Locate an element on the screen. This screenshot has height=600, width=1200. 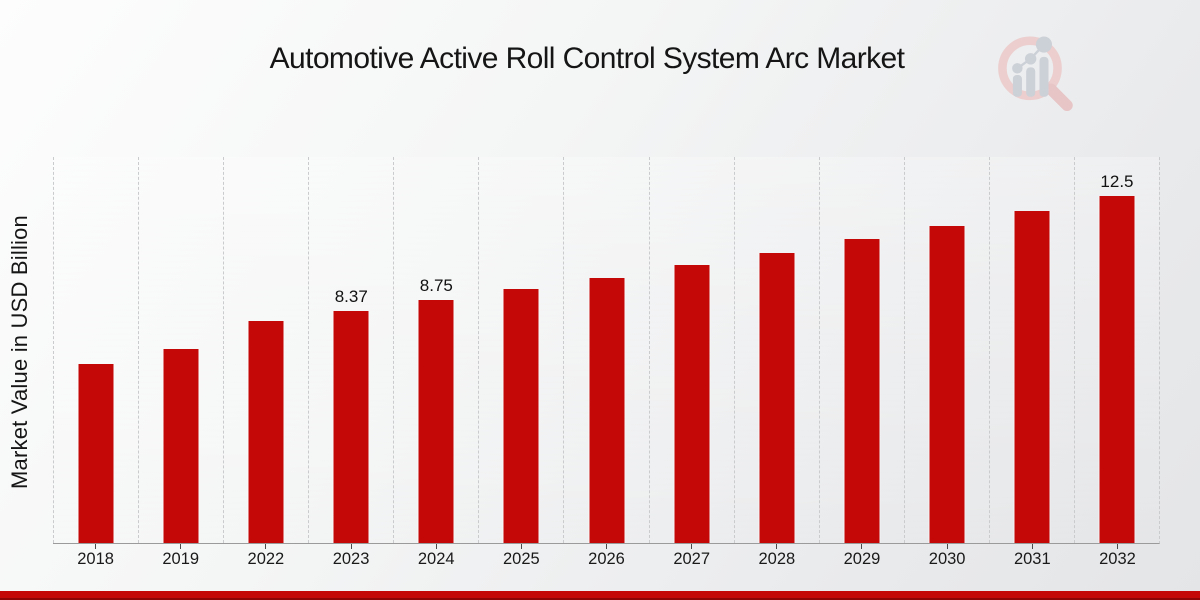
data-label-2023: 8.37 is located at coordinates (351, 296).